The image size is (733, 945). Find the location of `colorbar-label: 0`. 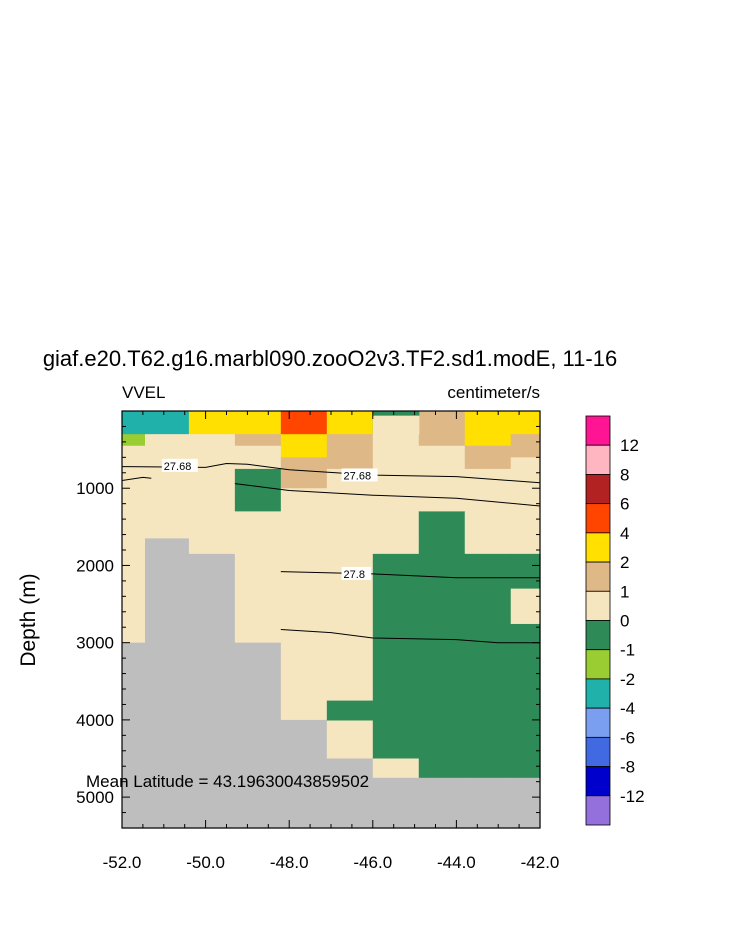

colorbar-label: 0 is located at coordinates (624, 621).